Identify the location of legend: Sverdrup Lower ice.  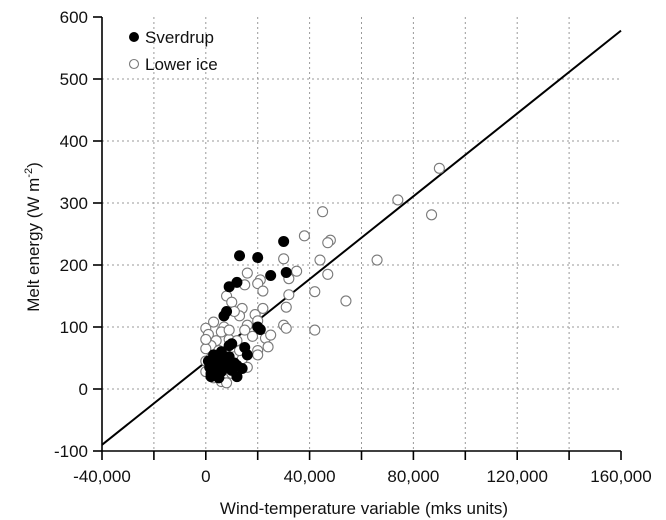
(173, 51).